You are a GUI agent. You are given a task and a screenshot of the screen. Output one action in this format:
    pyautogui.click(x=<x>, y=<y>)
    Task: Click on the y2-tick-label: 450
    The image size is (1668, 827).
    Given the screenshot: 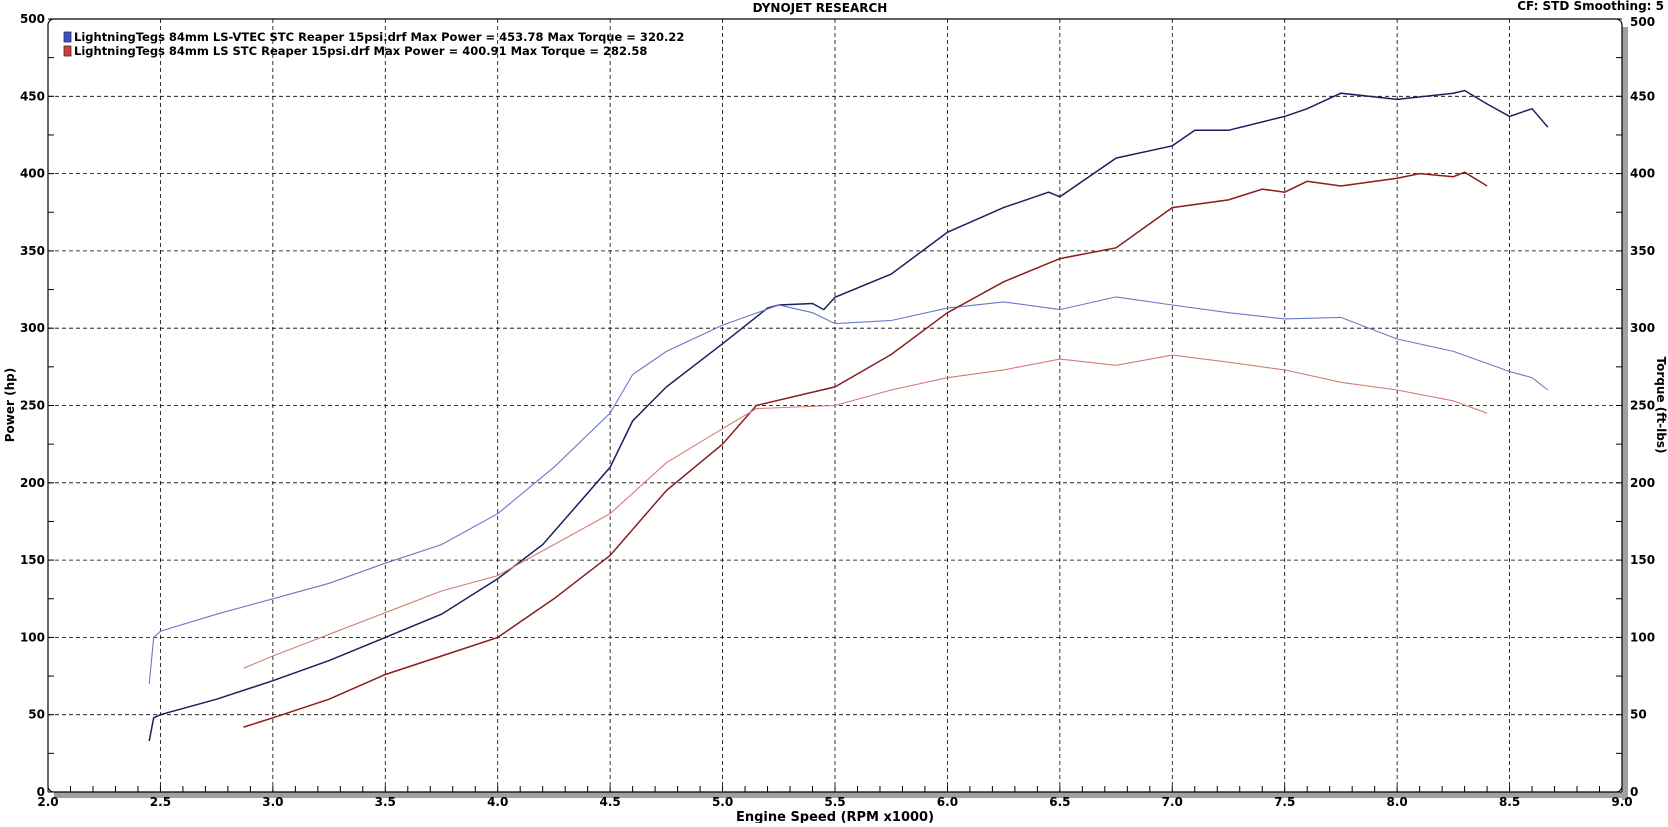 What is the action you would take?
    pyautogui.click(x=1642, y=96)
    